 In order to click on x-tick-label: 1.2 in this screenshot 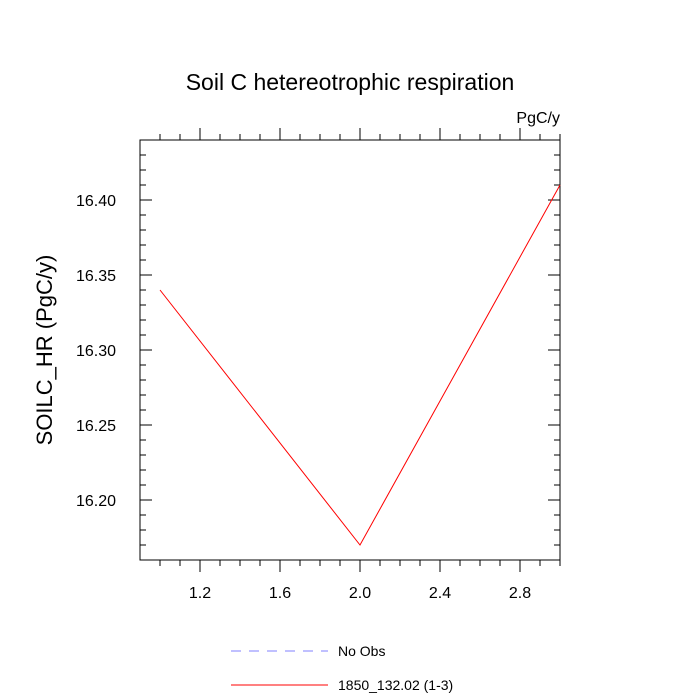, I will do `click(200, 593)`.